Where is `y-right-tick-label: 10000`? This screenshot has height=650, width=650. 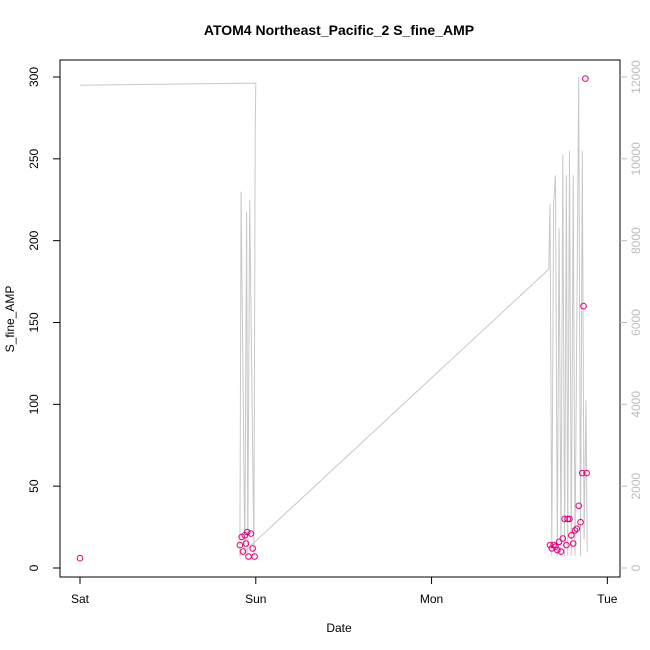 y-right-tick-label: 10000 is located at coordinates (636, 159).